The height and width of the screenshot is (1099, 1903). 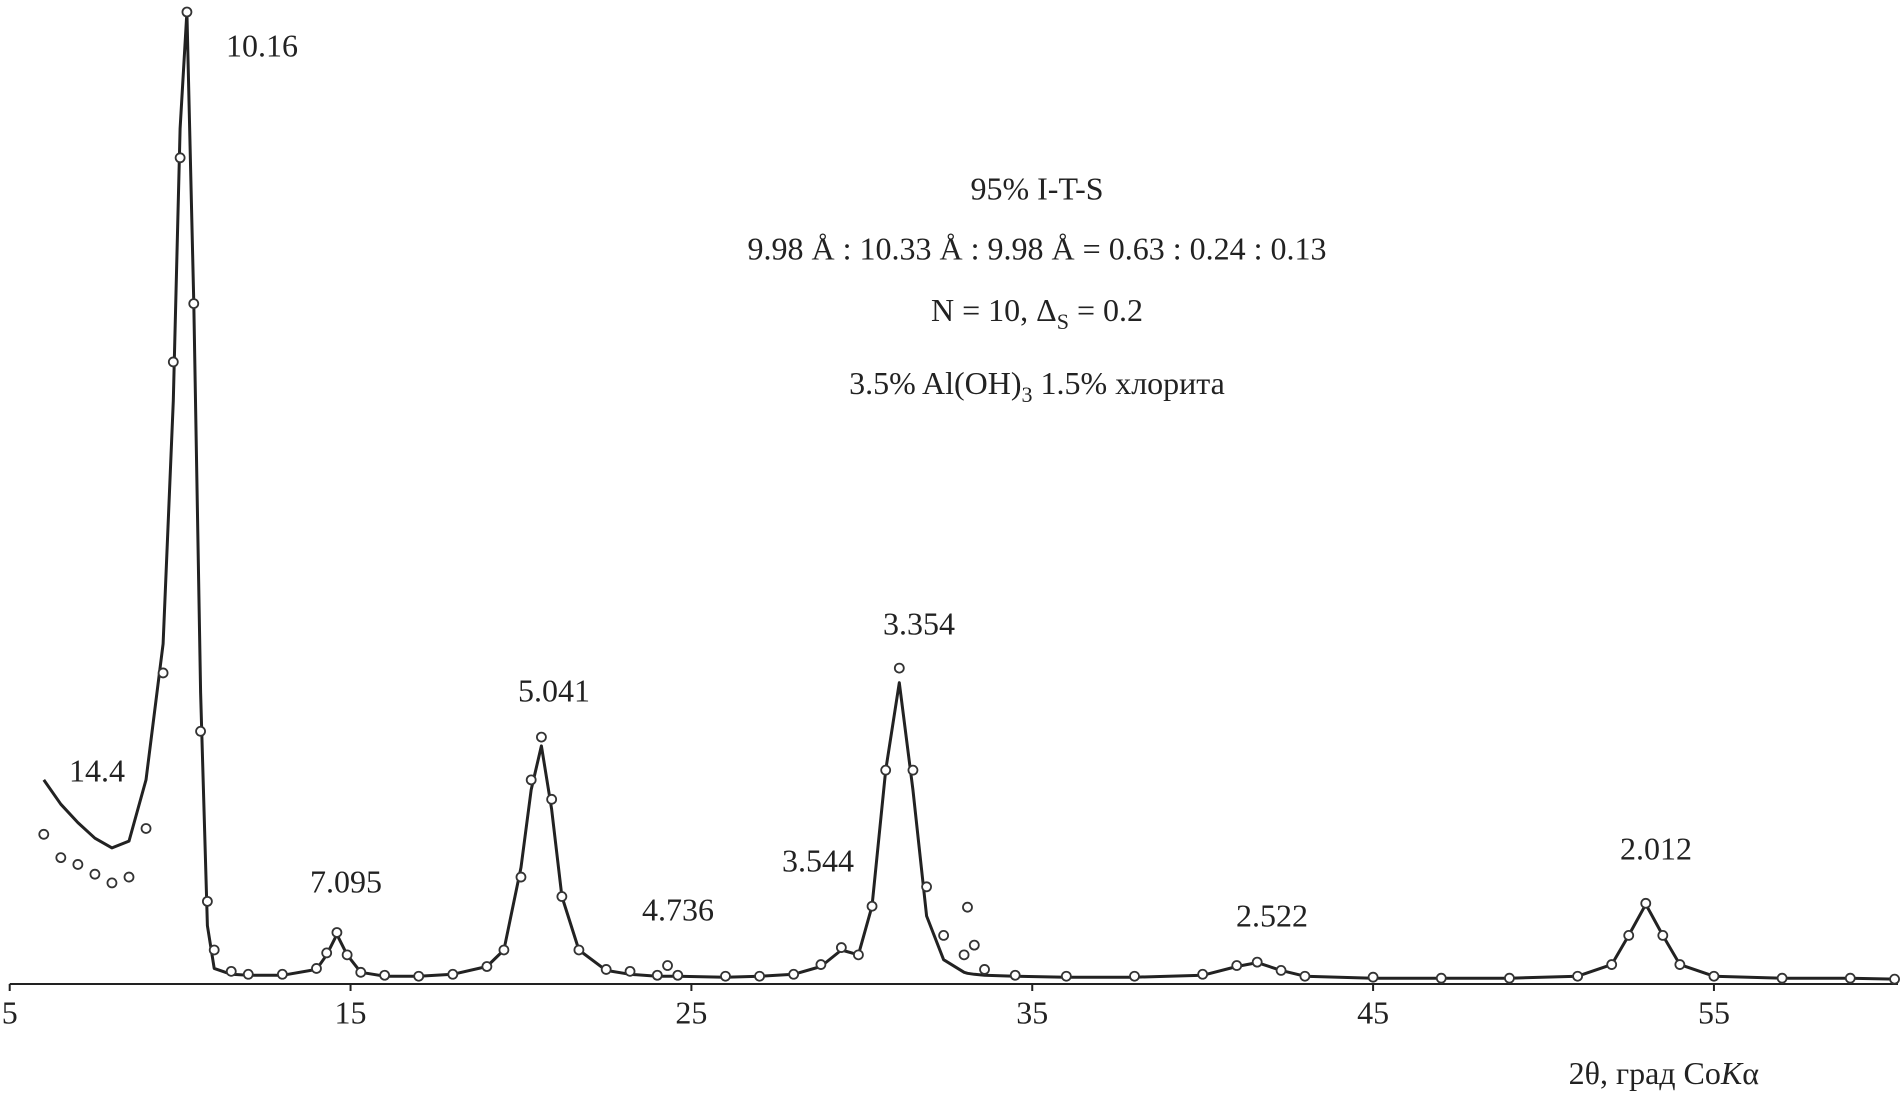 What do you see at coordinates (1373, 1012) in the screenshot?
I see `x-tick-label: 45` at bounding box center [1373, 1012].